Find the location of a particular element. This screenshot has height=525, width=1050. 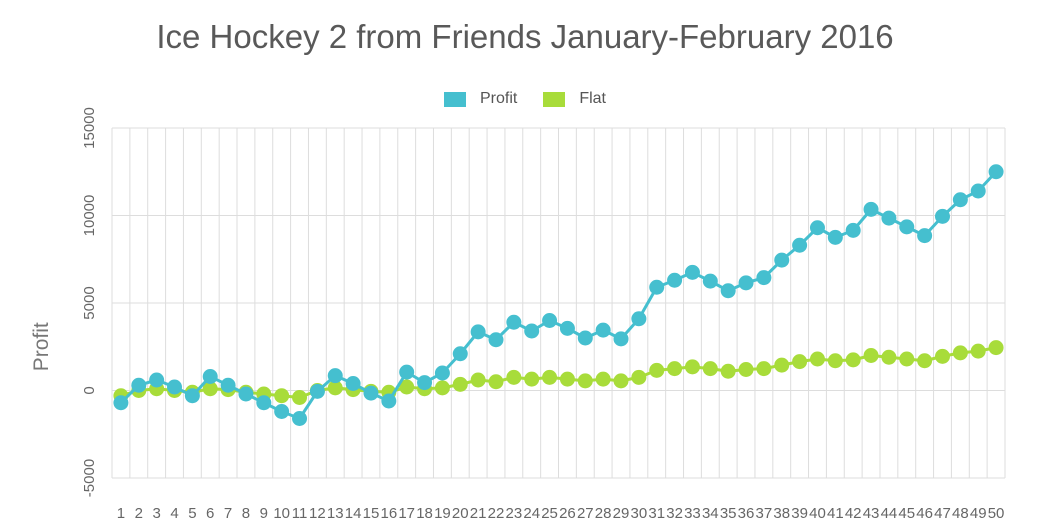

x-tick-label: 1 is located at coordinates (121, 513).